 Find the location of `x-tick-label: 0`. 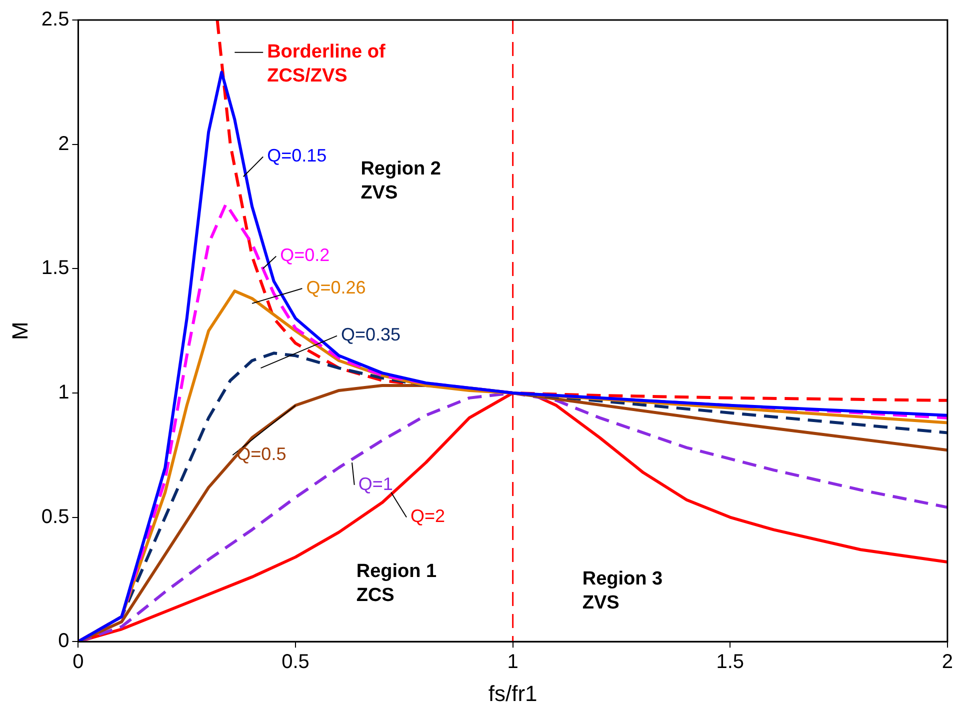

x-tick-label: 0 is located at coordinates (78, 662).